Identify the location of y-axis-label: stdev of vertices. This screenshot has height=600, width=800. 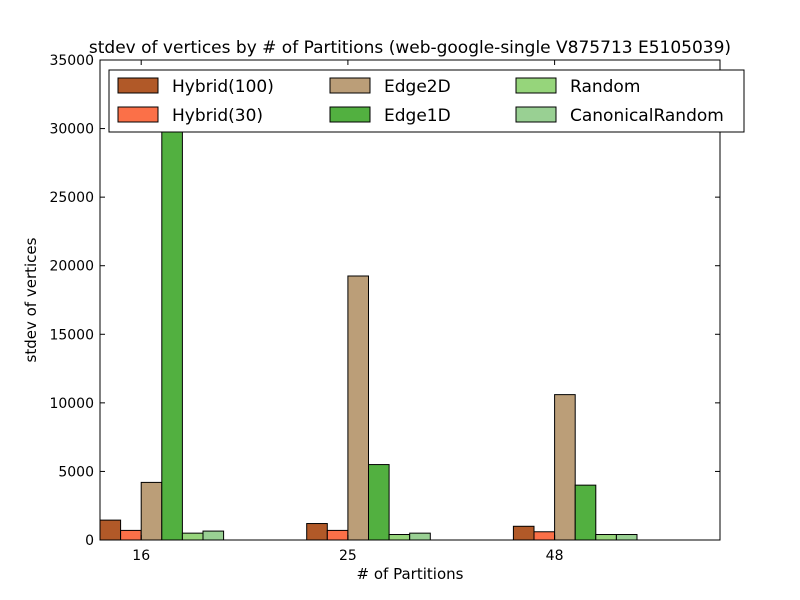
(31, 299).